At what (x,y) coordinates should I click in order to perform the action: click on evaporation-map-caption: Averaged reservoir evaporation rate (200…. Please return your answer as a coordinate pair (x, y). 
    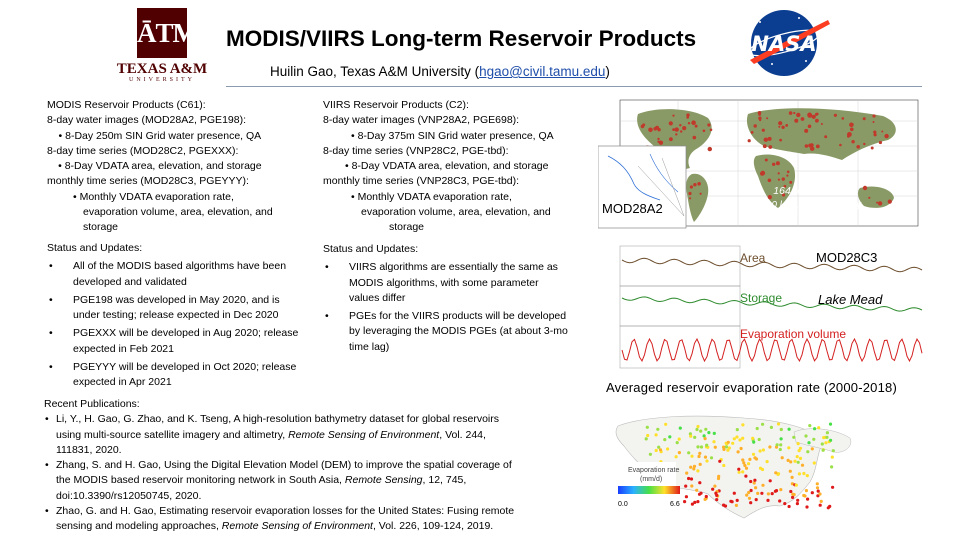
    Looking at the image, I should click on (751, 387).